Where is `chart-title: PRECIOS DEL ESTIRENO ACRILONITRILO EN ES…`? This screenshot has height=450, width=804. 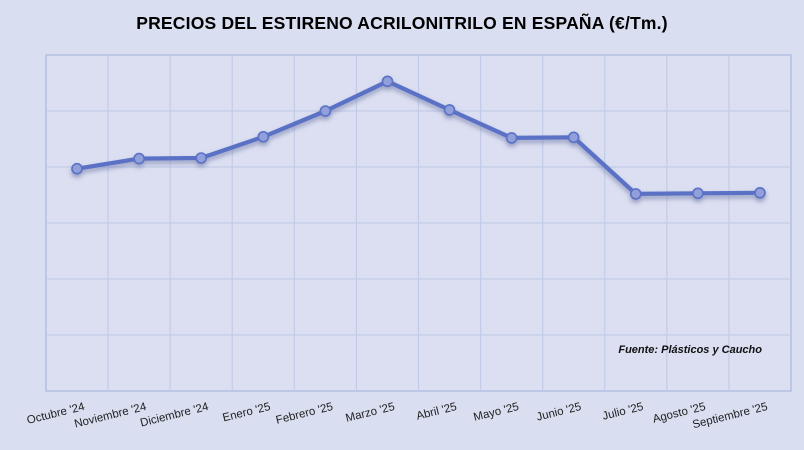 chart-title: PRECIOS DEL ESTIRENO ACRILONITRILO EN ES… is located at coordinates (402, 23).